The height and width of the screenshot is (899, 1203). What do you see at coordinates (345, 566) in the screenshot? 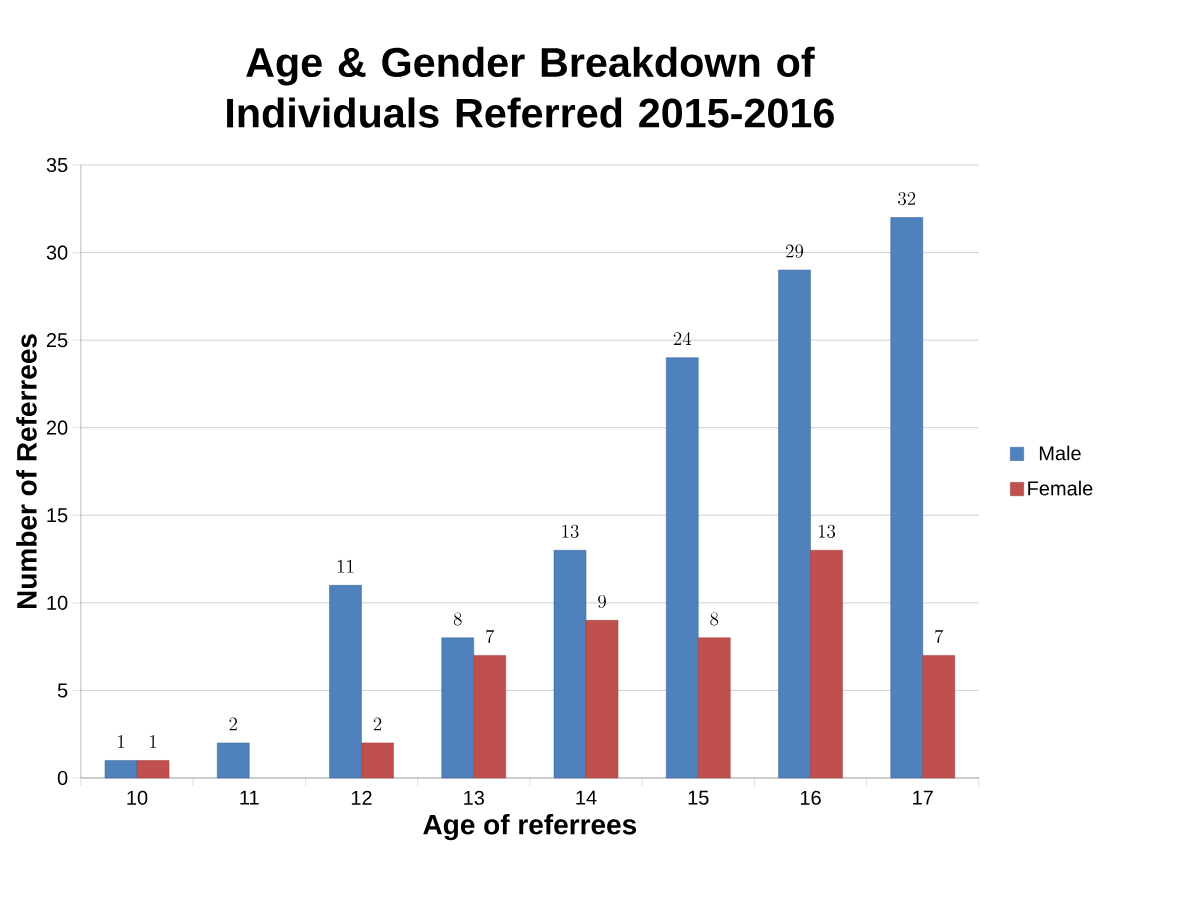
I see `data-label: 11` at bounding box center [345, 566].